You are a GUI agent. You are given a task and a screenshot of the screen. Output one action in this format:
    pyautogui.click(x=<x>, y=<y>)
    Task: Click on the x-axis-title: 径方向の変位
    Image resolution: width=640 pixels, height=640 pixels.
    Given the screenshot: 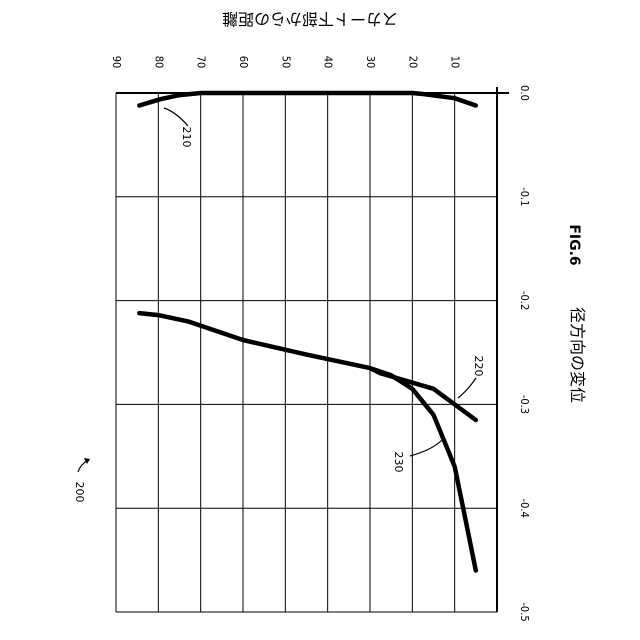 What is the action you would take?
    pyautogui.click(x=577, y=355)
    